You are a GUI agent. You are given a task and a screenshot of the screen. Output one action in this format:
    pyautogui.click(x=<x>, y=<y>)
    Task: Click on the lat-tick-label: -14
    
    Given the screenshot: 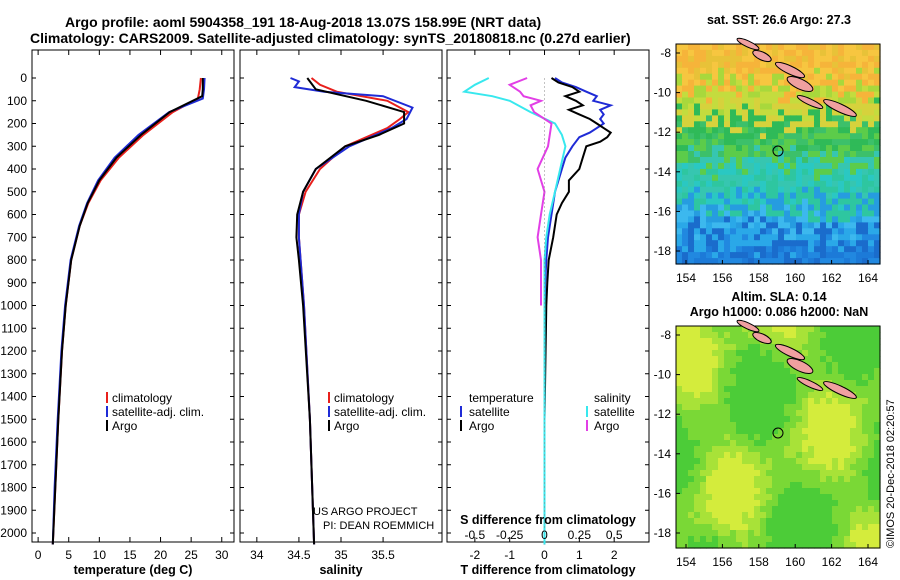 What is the action you would take?
    pyautogui.click(x=663, y=172)
    